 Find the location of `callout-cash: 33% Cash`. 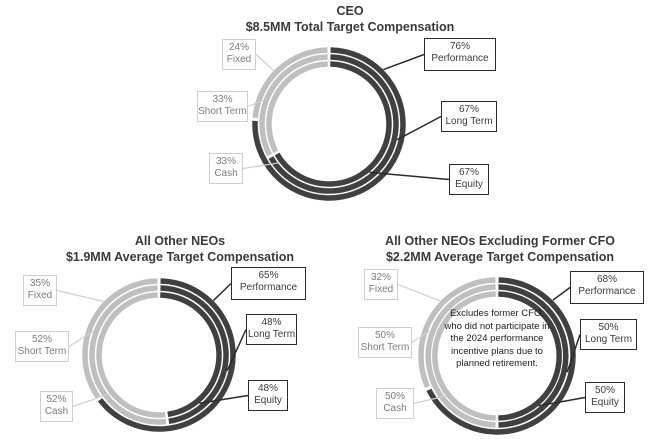

callout-cash: 33% Cash is located at coordinates (226, 168).